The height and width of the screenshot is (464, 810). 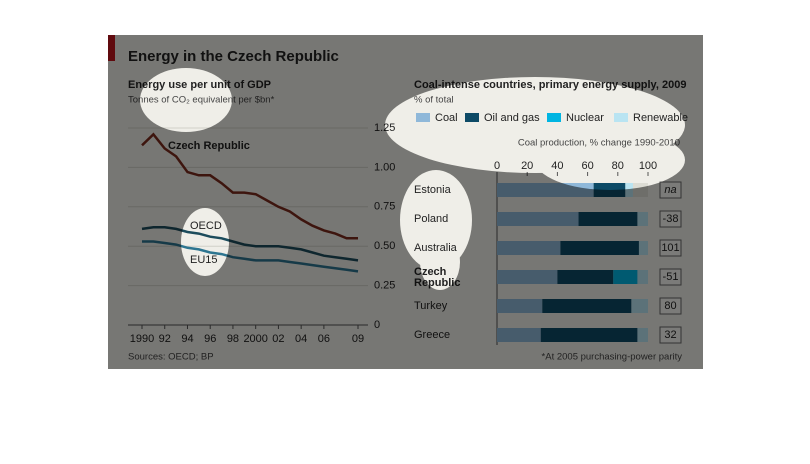 What do you see at coordinates (670, 248) in the screenshot?
I see `coal-change-label: 101` at bounding box center [670, 248].